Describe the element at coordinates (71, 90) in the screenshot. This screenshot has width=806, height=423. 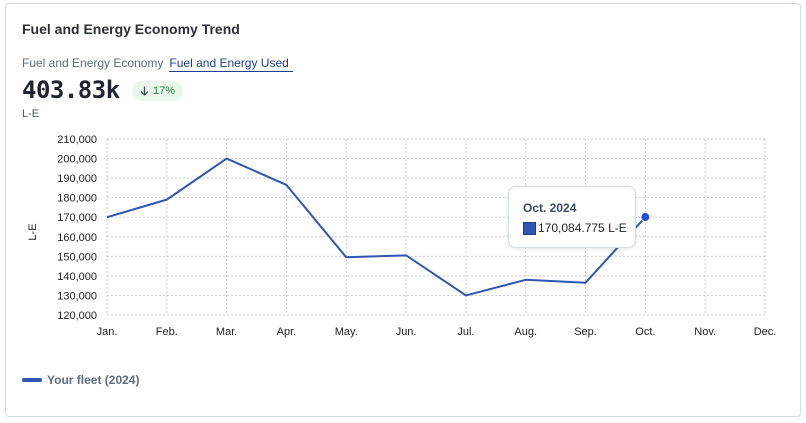
I see `summary-value: 403.83k` at that location.